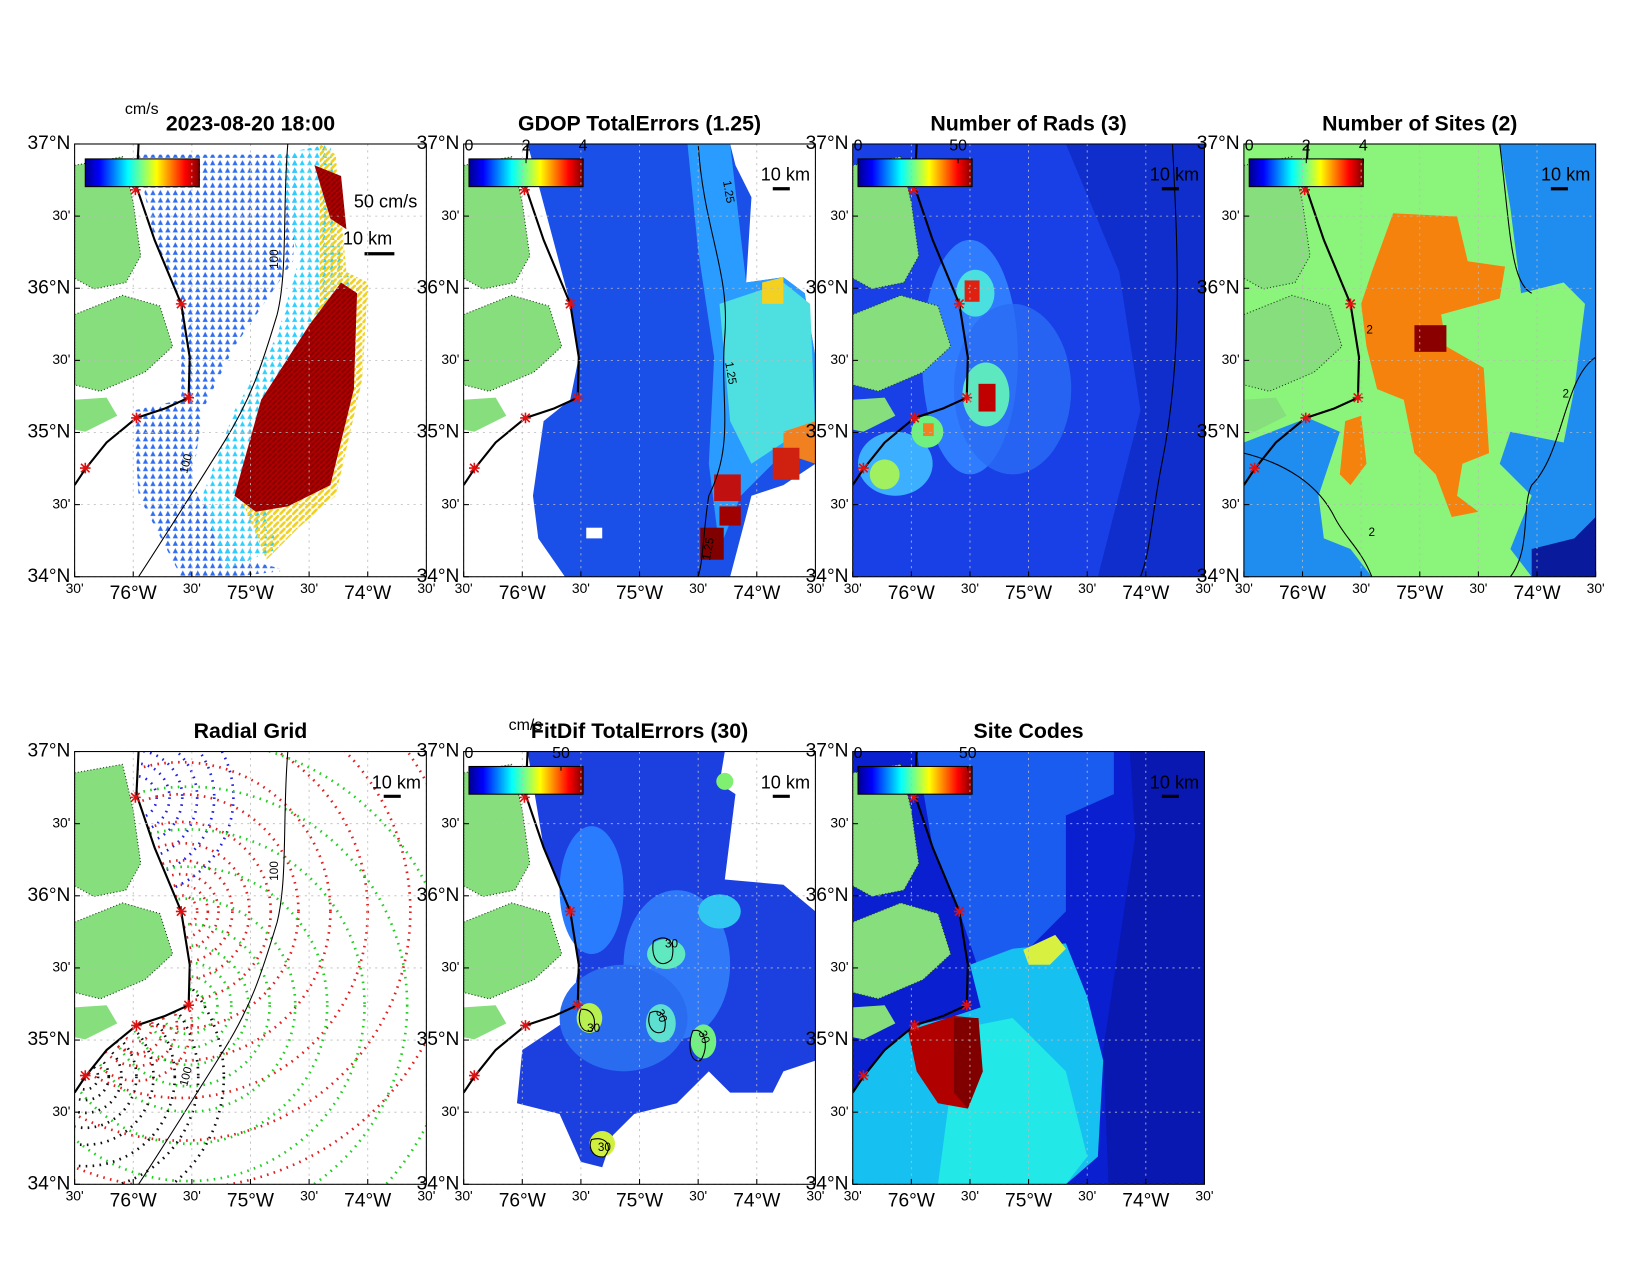  I want to click on y-tick-label: 35°N, so click(438, 432).